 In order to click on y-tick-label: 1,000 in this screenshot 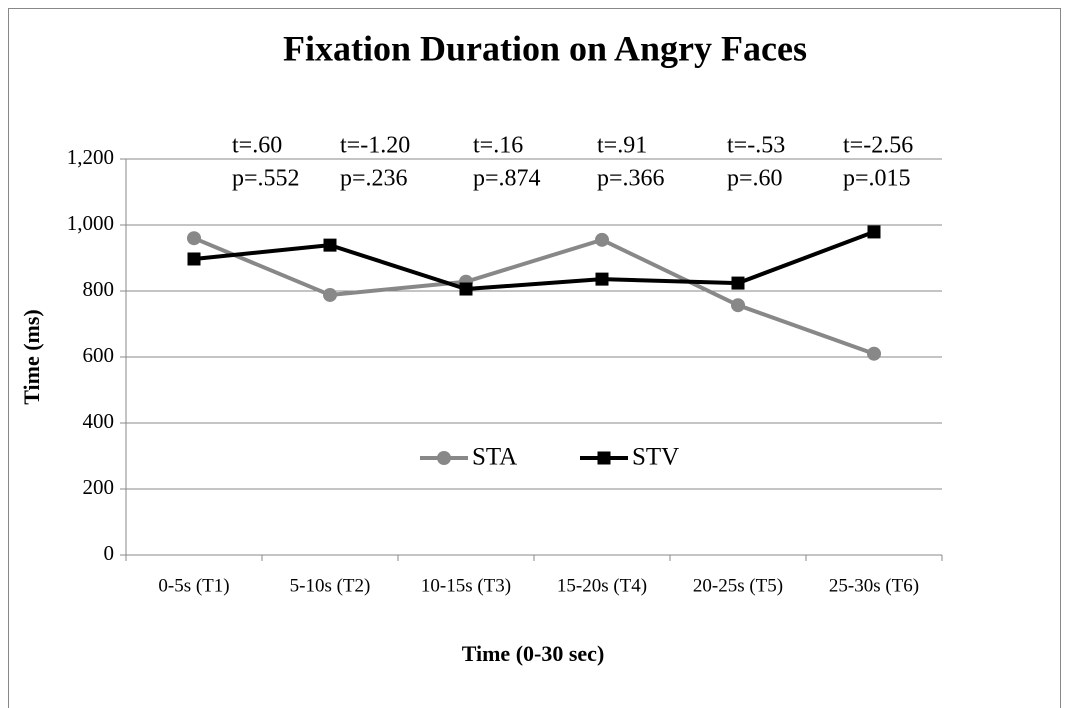, I will do `click(90, 223)`.